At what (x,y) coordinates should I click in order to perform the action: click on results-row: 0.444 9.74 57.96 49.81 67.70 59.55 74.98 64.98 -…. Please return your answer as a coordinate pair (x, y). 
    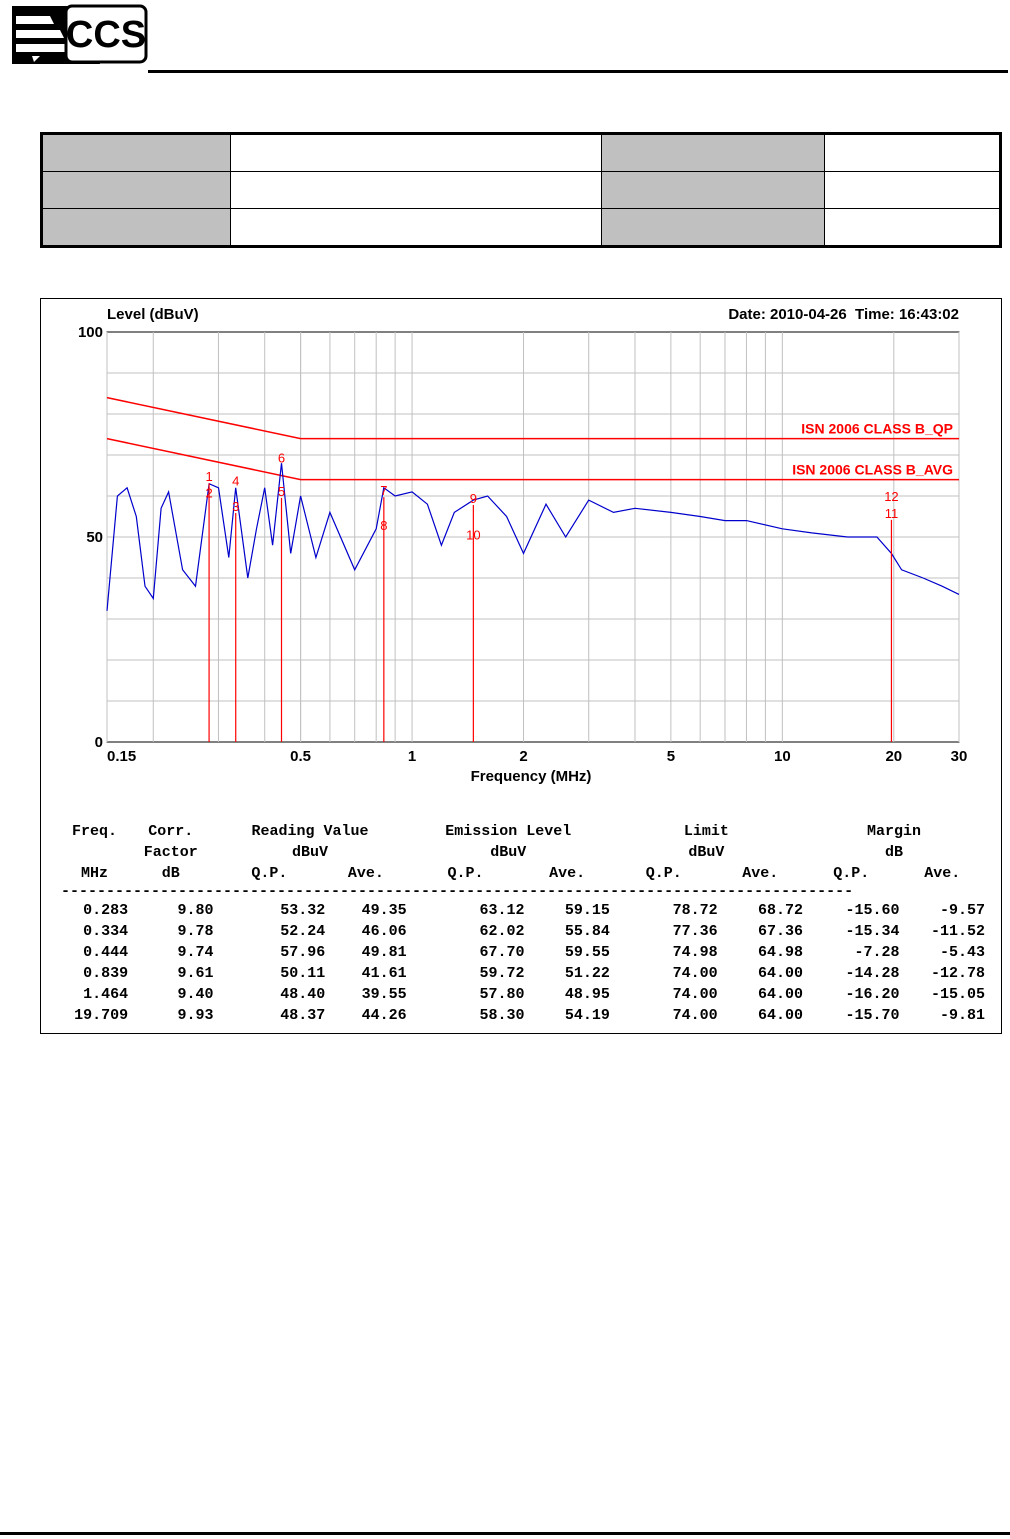
    Looking at the image, I should click on (523, 952).